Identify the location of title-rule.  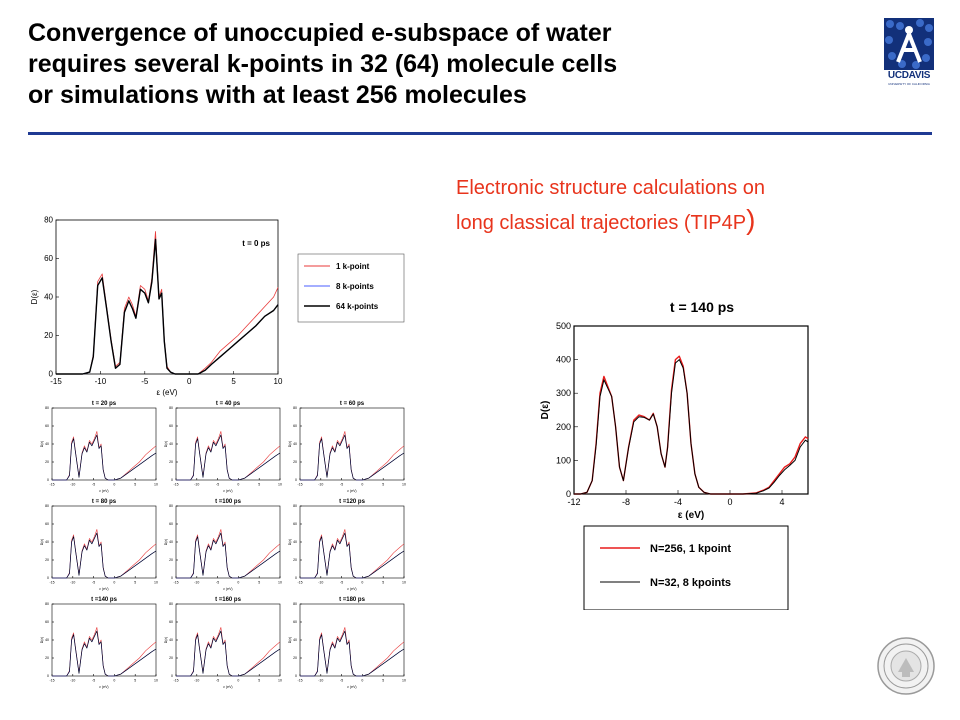
(480, 133).